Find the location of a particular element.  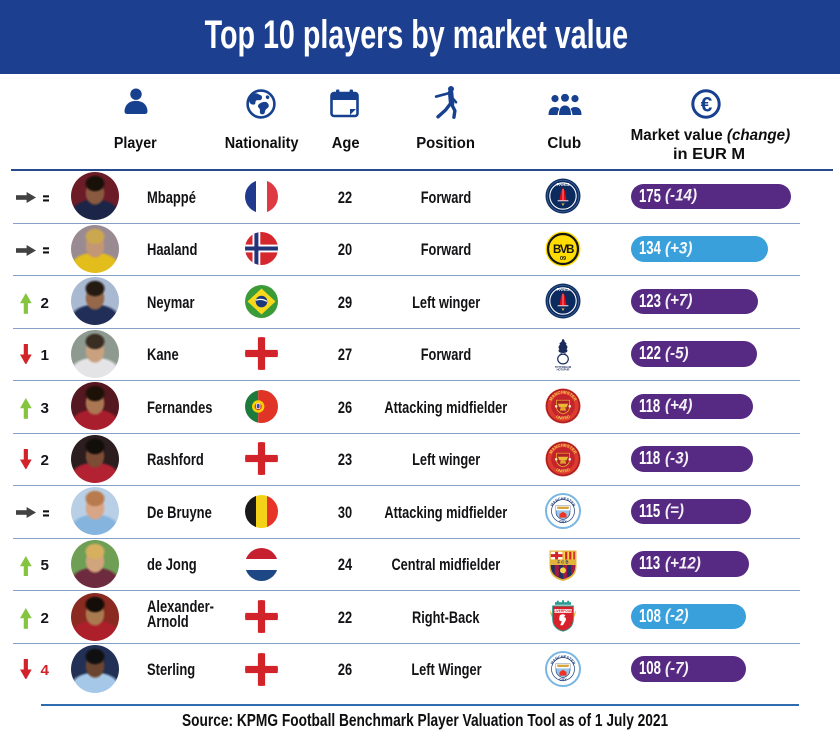

svg-text: HOTSPUR is located at coordinates (563, 369).